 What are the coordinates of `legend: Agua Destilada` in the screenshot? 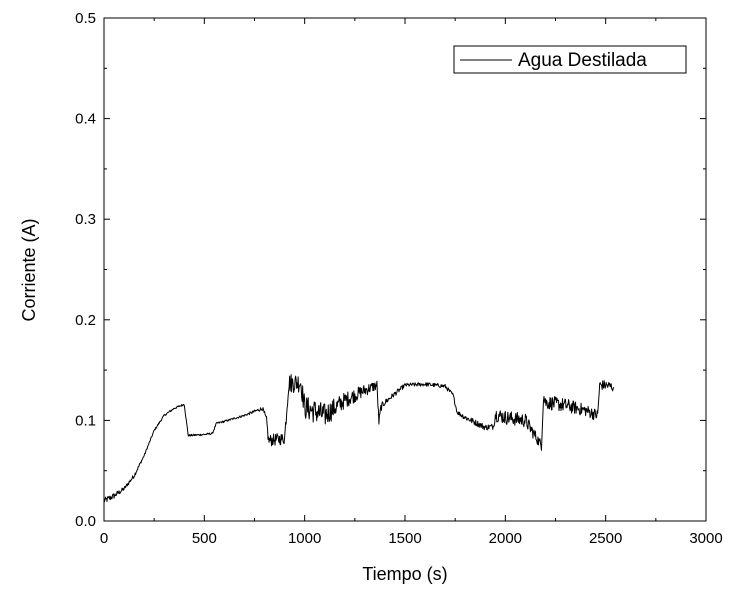 It's located at (570, 59).